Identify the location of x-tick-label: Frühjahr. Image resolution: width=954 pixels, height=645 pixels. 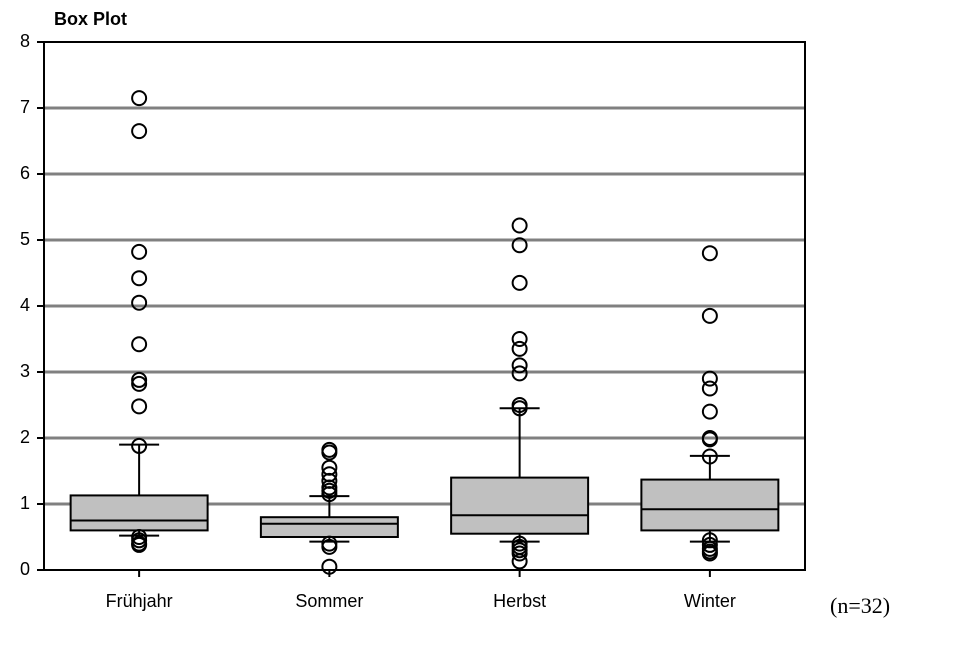
(139, 601).